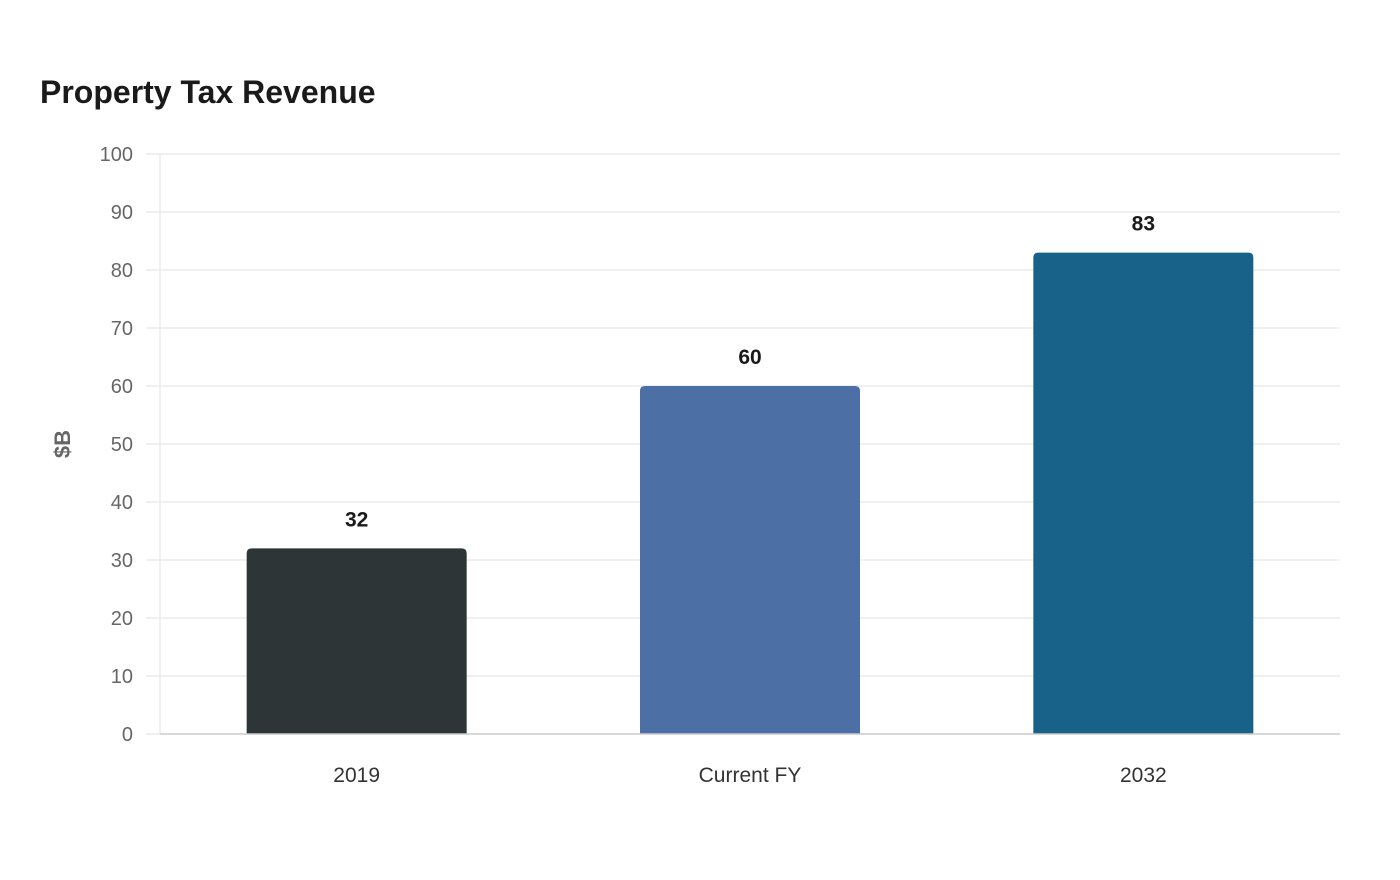 This screenshot has width=1400, height=880. Describe the element at coordinates (208, 92) in the screenshot. I see `chart-title: Property Tax Revenue` at that location.